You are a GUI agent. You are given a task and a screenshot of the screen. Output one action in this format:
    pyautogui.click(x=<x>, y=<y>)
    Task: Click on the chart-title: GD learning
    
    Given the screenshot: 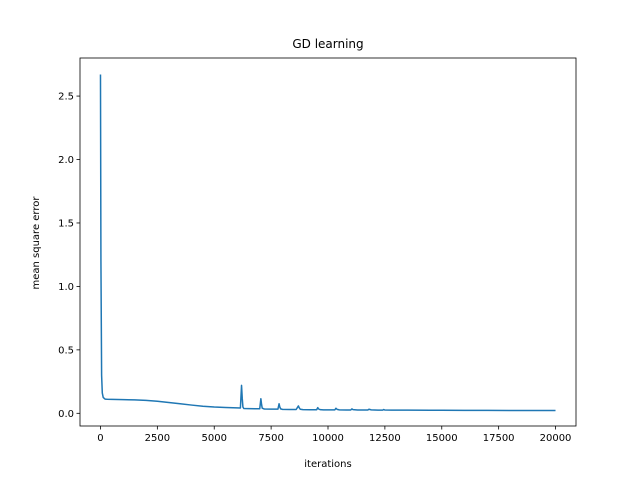 What is the action you would take?
    pyautogui.click(x=327, y=44)
    